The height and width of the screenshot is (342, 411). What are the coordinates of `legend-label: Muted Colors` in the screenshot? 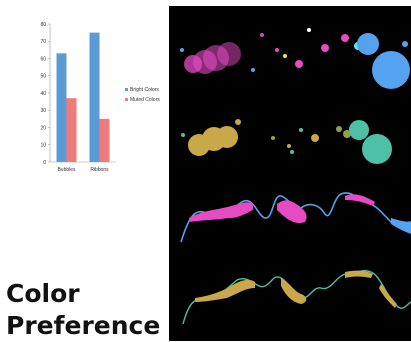 It's located at (145, 100).